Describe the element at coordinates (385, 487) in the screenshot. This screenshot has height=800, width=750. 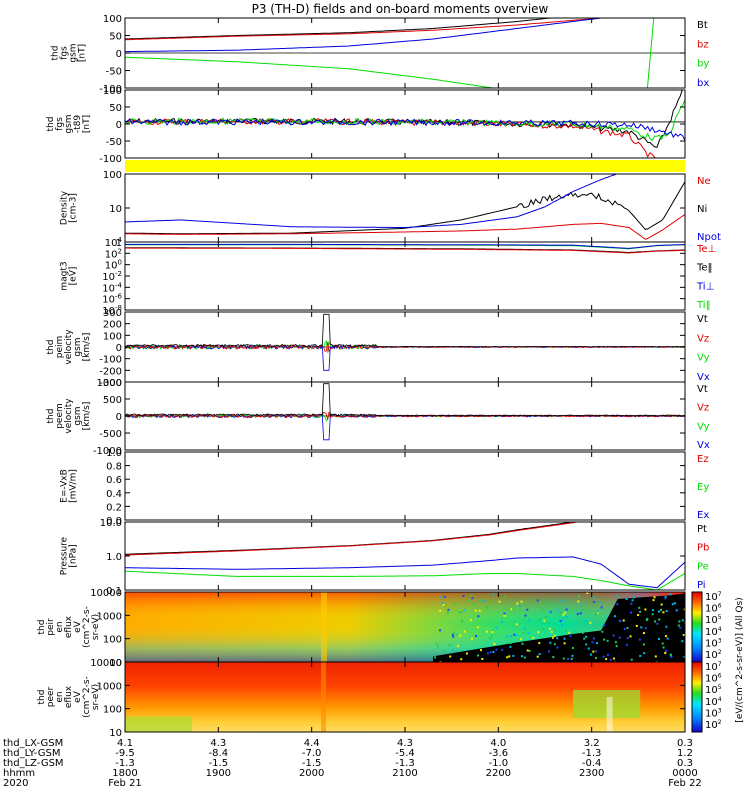
I see `panel-efield: 1.0 0.8 0.6 0.4 0.2 0.0 E=-VxB [mV/m] Ez Ey Ex` at that location.